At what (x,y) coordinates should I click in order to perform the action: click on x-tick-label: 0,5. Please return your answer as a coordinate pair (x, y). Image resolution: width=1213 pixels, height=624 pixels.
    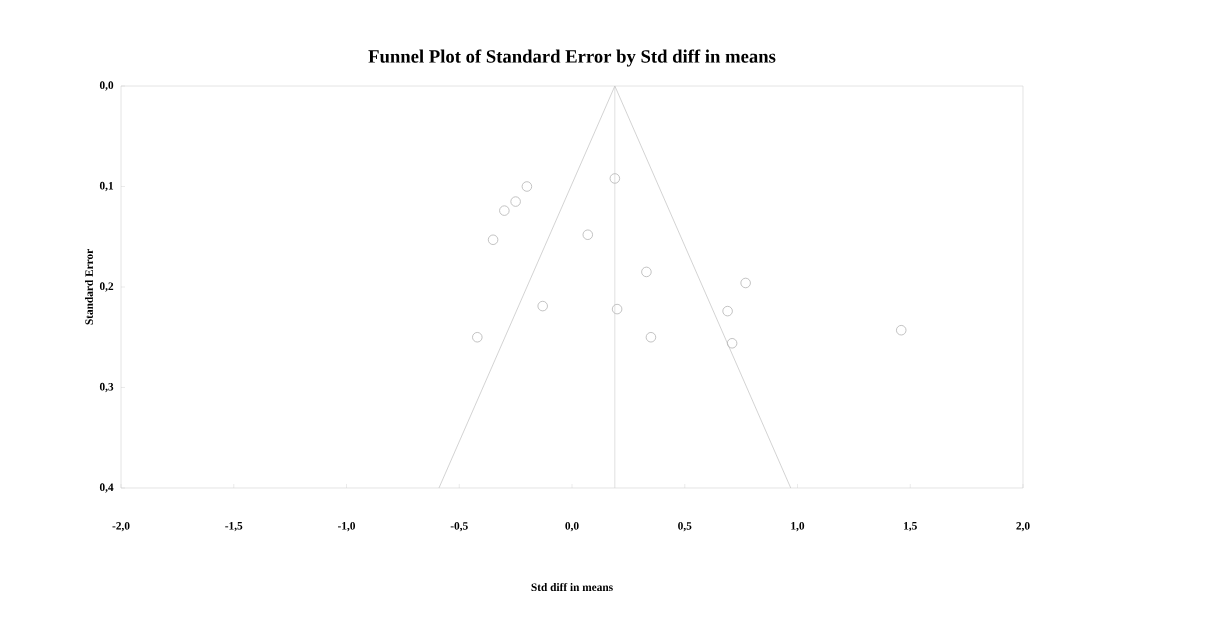
    Looking at the image, I should click on (685, 527).